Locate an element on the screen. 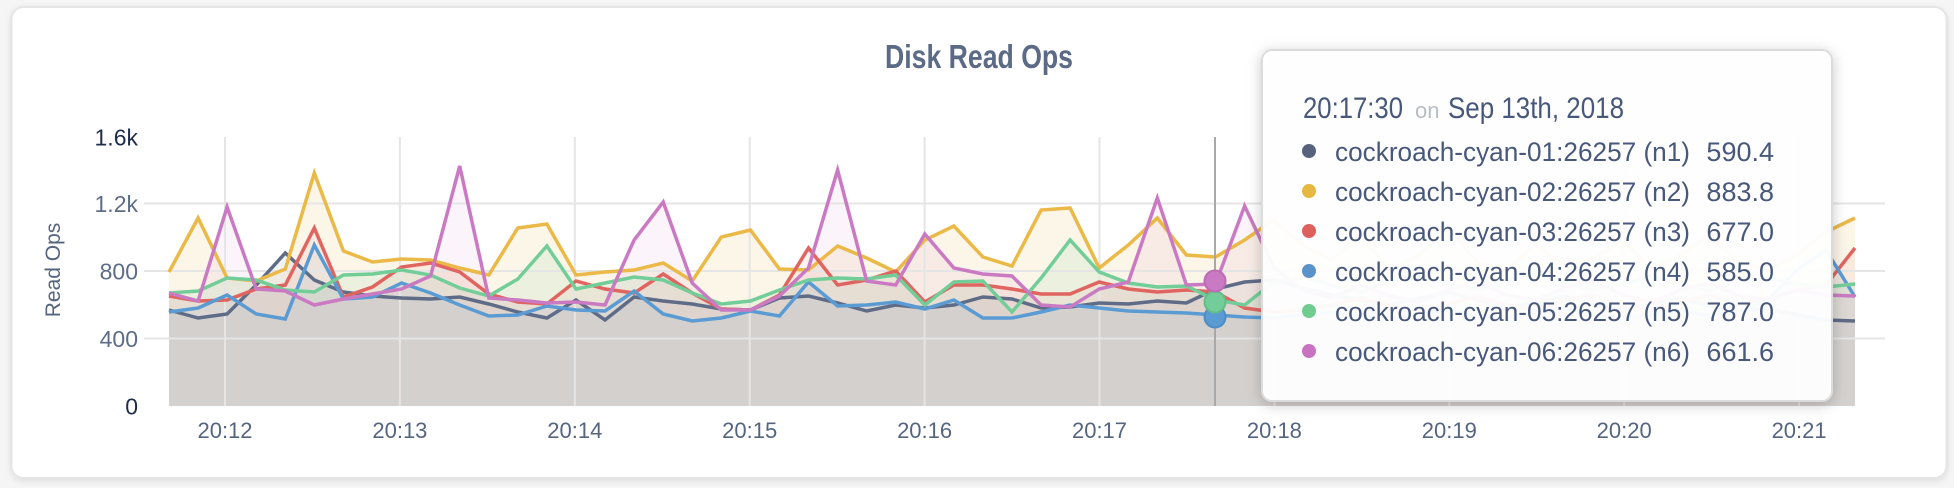 This screenshot has width=1954, height=488. svg-text: 400 is located at coordinates (119, 339).